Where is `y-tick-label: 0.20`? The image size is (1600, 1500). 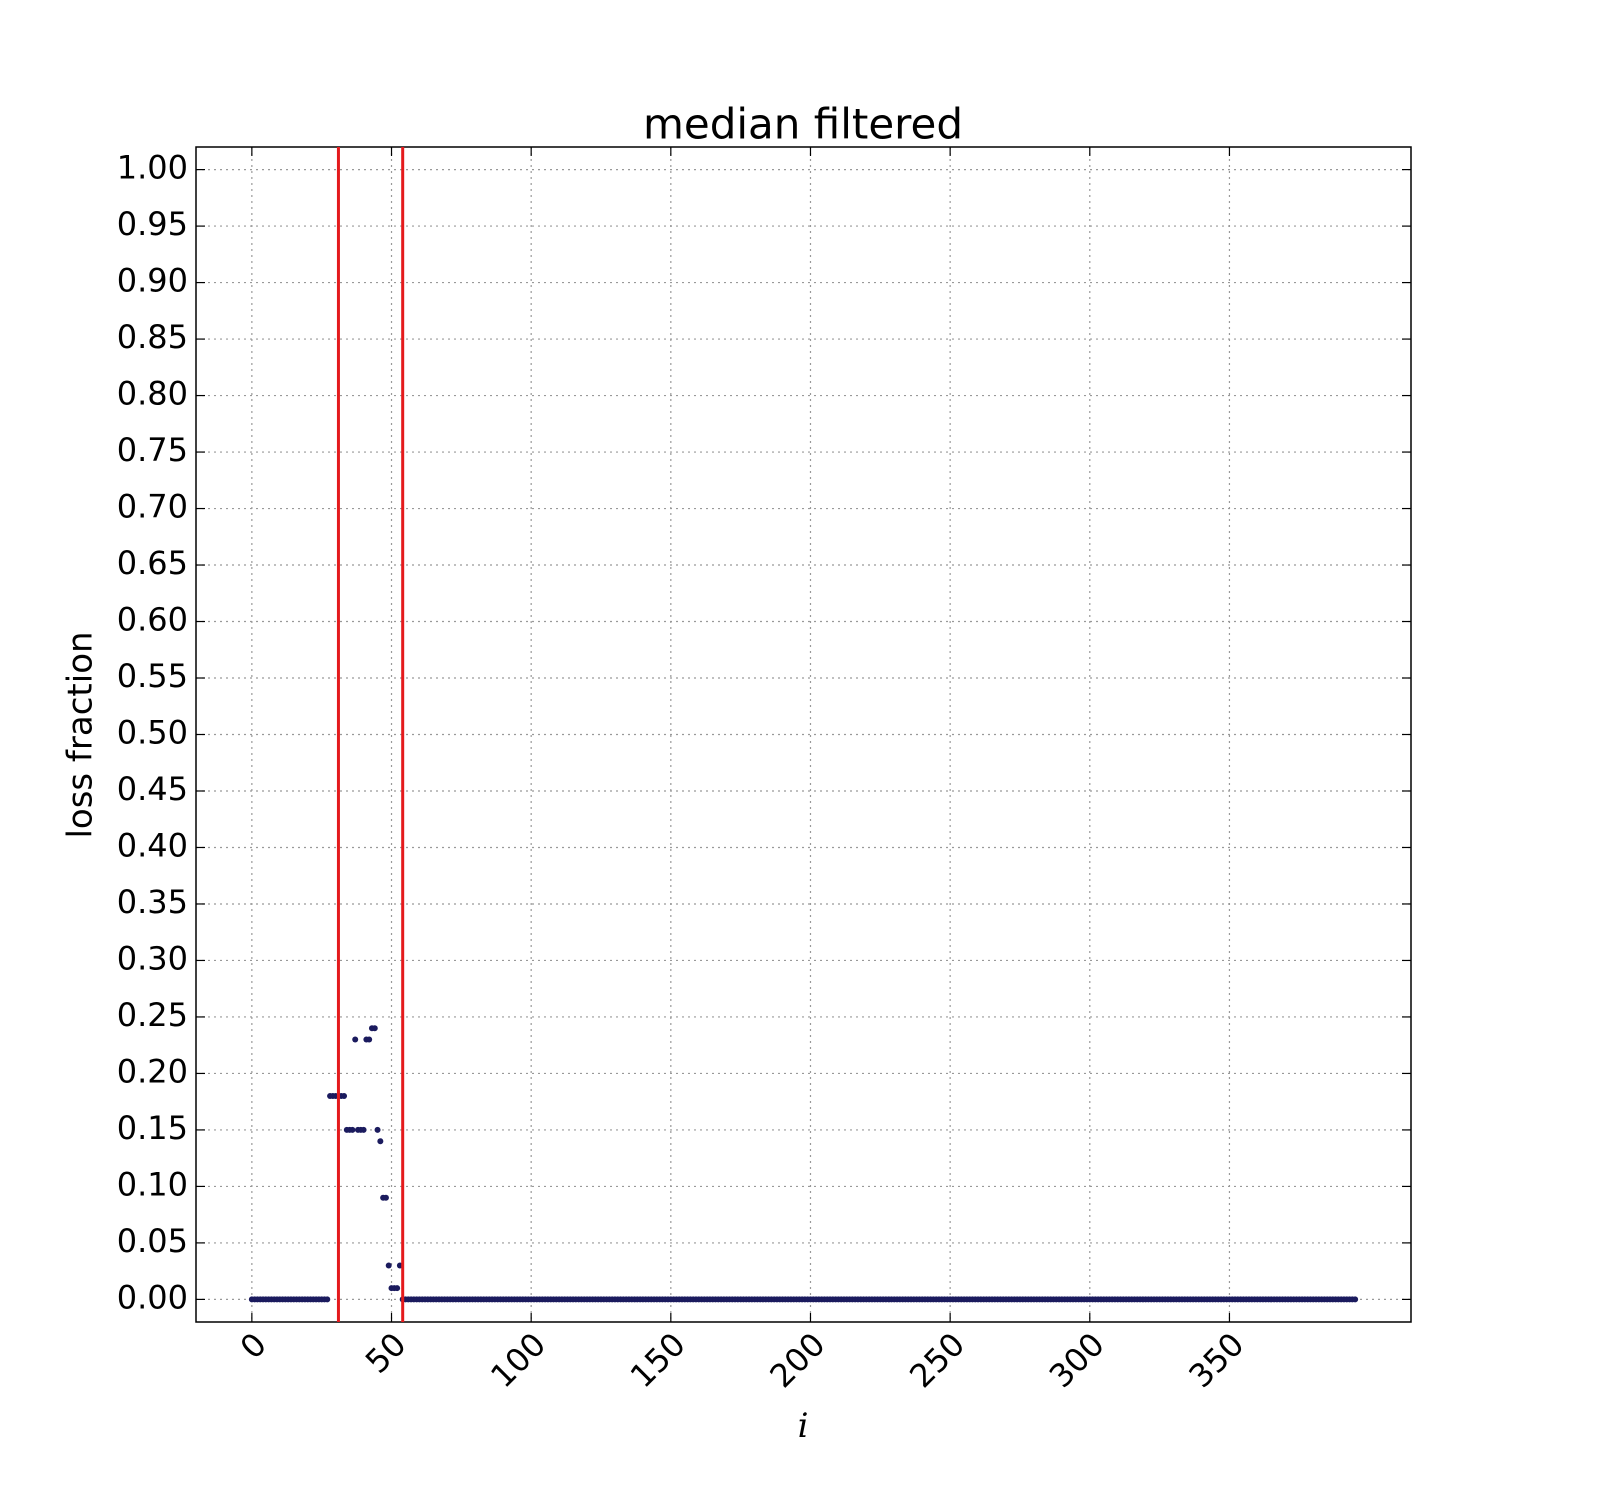
y-tick-label: 0.20 is located at coordinates (152, 1071).